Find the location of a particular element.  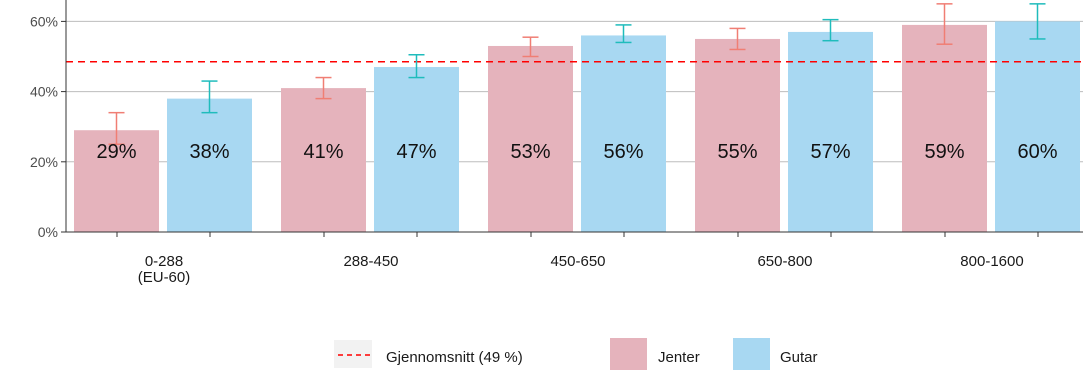

legend-key-gutar is located at coordinates (751, 354).